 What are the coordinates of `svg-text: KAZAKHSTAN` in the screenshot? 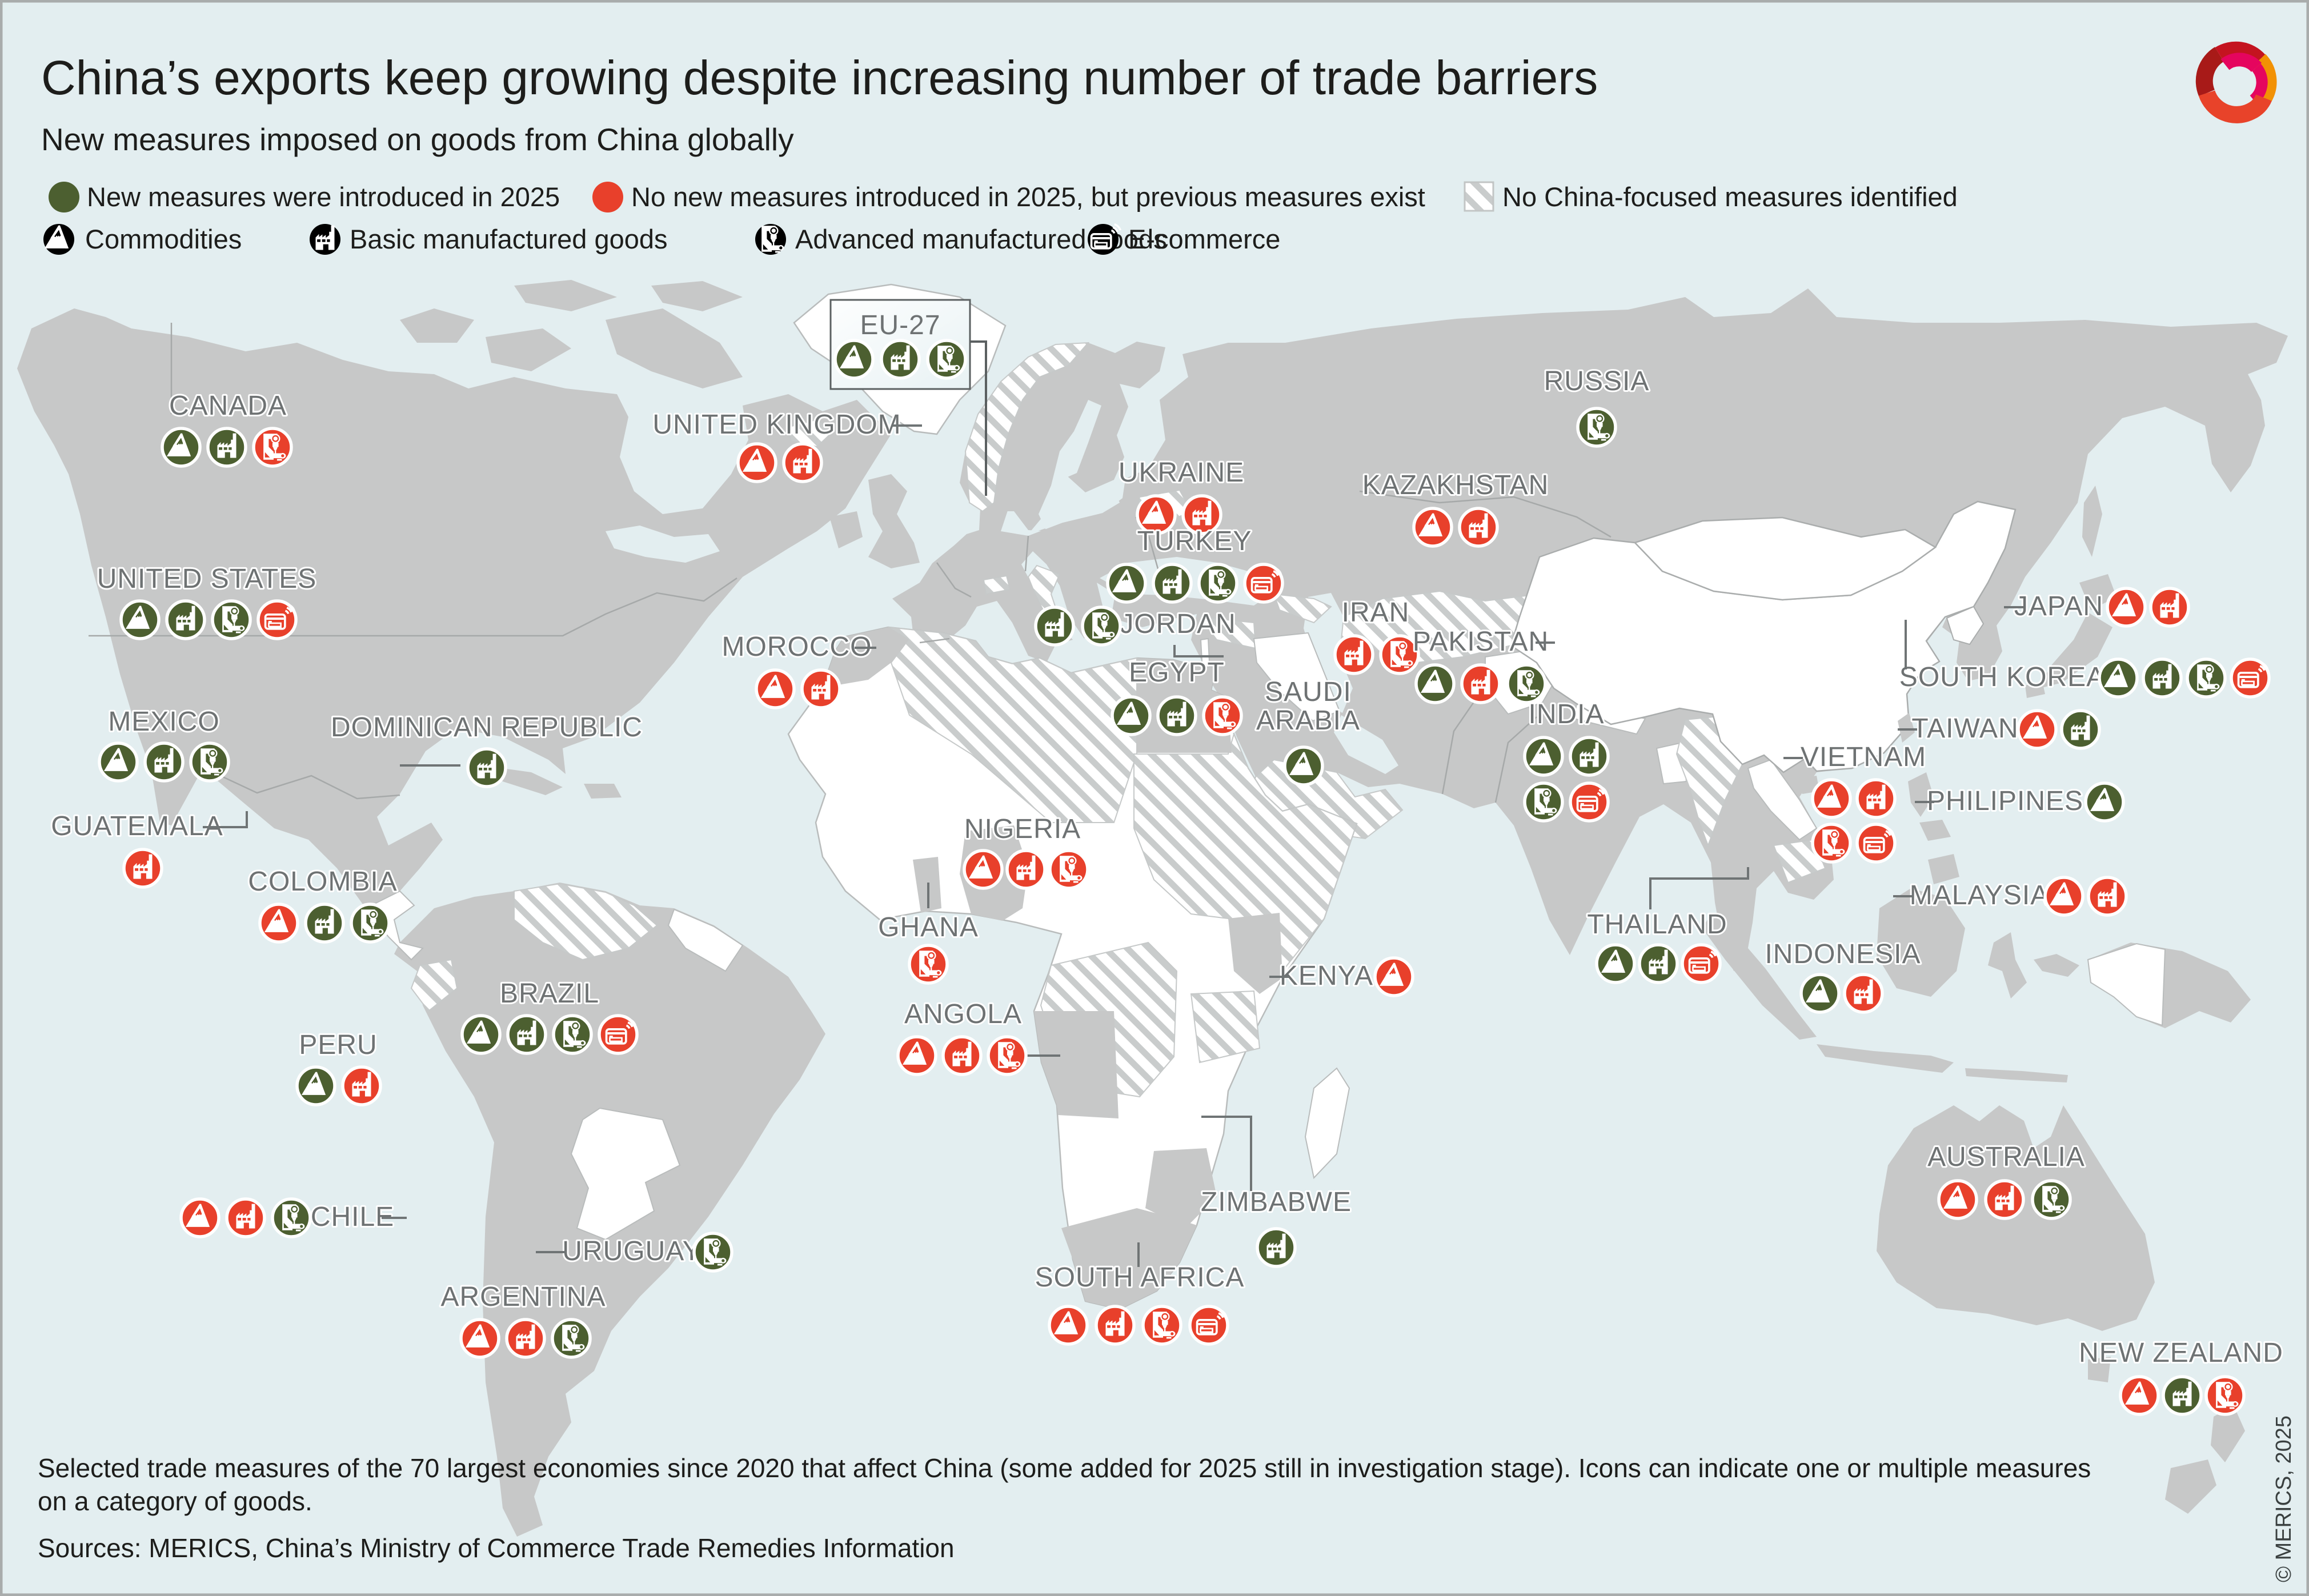 It's located at (1455, 485).